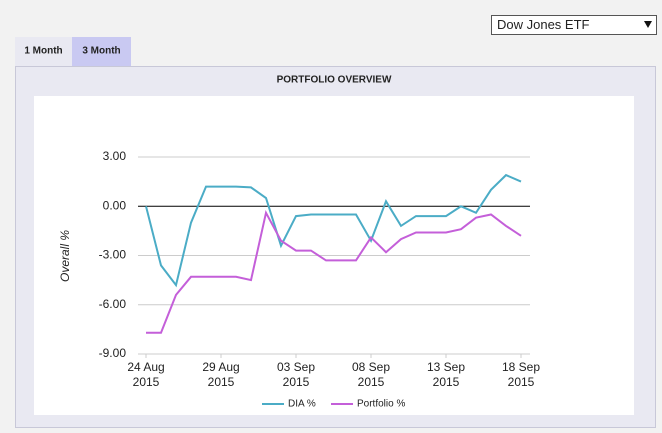 This screenshot has height=433, width=662. I want to click on dropdown-arrow, so click(648, 24).